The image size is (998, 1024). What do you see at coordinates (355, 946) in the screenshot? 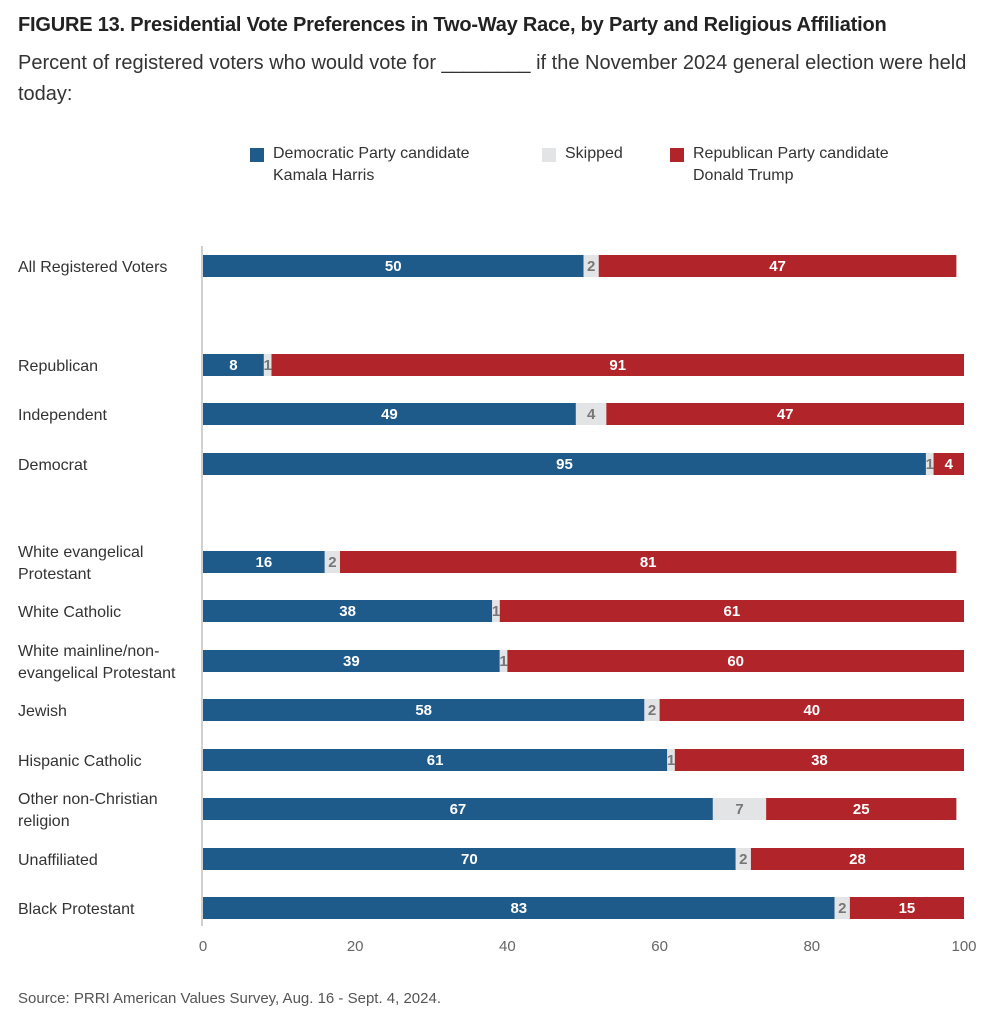
I see `x-tick-label: 20` at bounding box center [355, 946].